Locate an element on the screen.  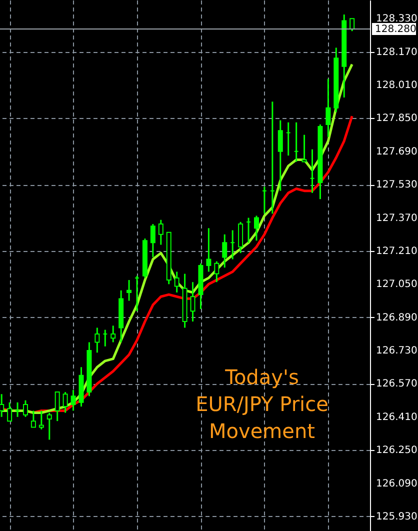
y-tick-label: 126.250 is located at coordinates (397, 450).